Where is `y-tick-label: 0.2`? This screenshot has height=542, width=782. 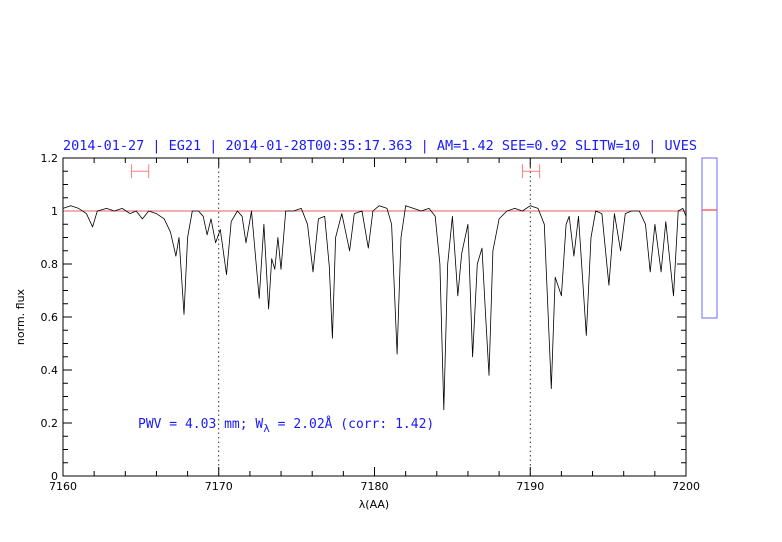
y-tick-label: 0.2 is located at coordinates (50, 423).